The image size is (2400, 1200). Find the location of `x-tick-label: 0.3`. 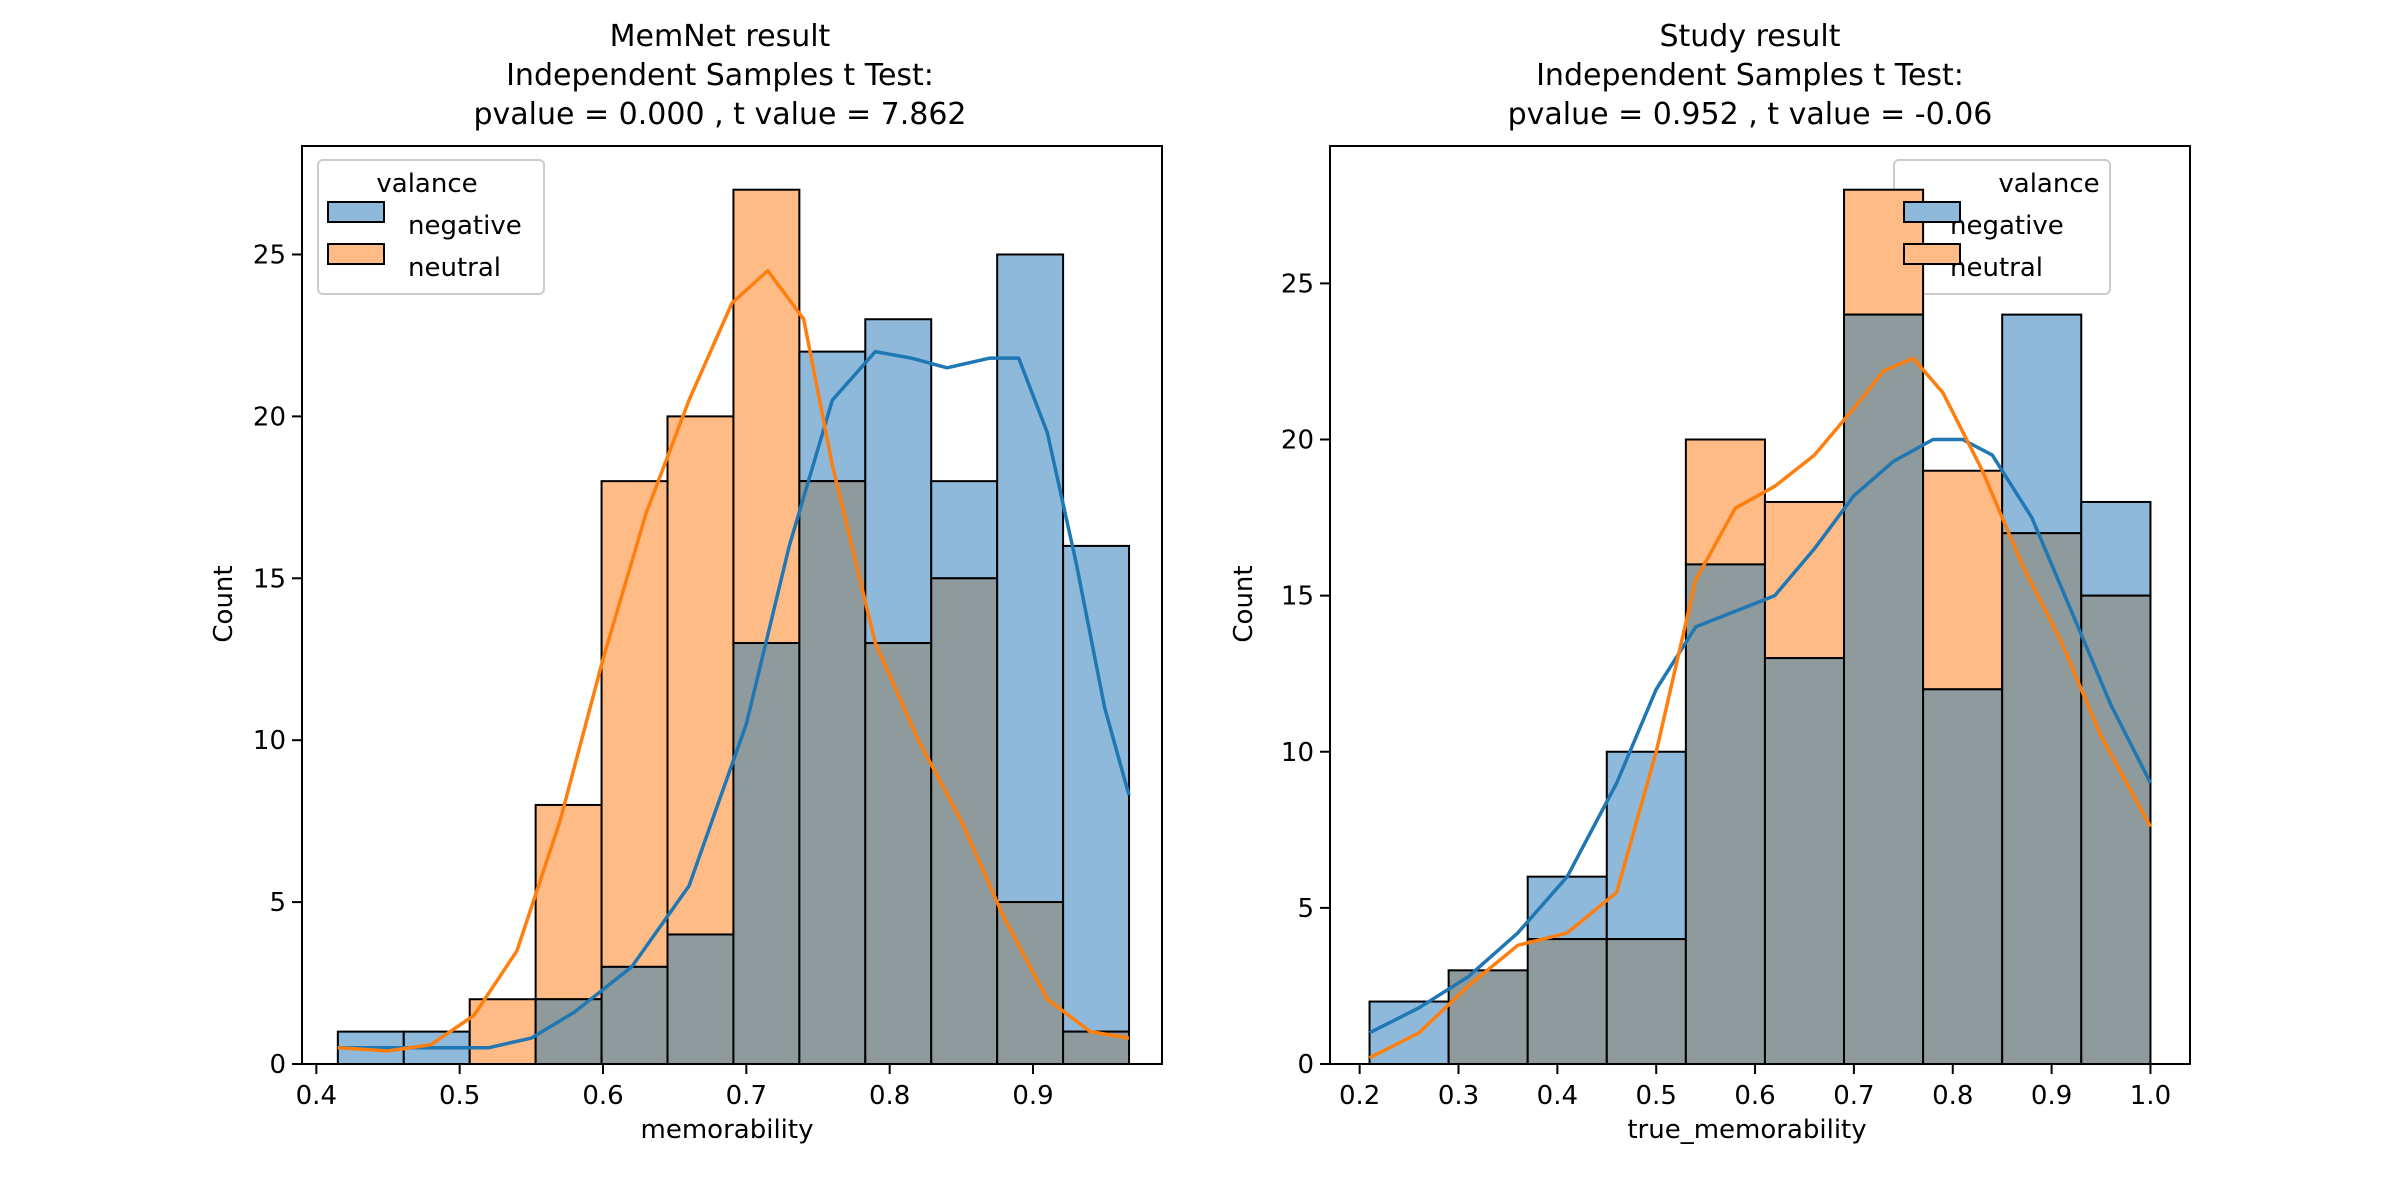

x-tick-label: 0.3 is located at coordinates (1458, 1096).